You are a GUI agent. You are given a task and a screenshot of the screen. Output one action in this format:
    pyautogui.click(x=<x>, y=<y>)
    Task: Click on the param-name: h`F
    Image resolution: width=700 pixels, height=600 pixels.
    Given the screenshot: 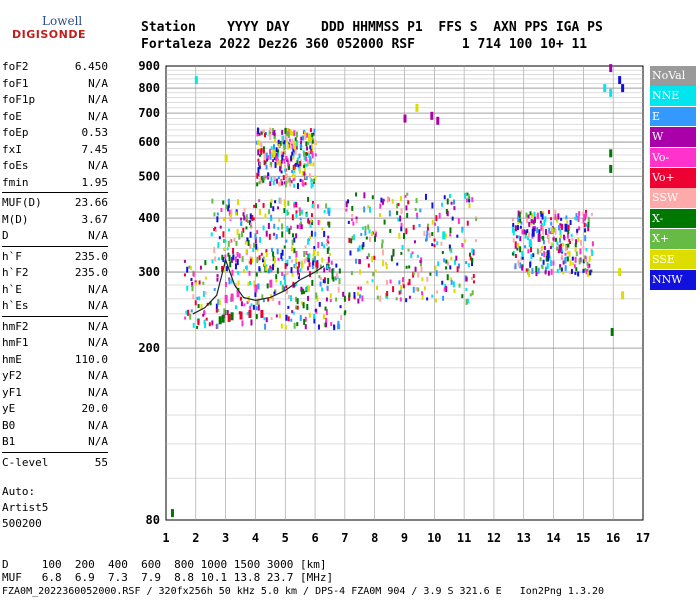 What is the action you would take?
    pyautogui.click(x=12, y=256)
    